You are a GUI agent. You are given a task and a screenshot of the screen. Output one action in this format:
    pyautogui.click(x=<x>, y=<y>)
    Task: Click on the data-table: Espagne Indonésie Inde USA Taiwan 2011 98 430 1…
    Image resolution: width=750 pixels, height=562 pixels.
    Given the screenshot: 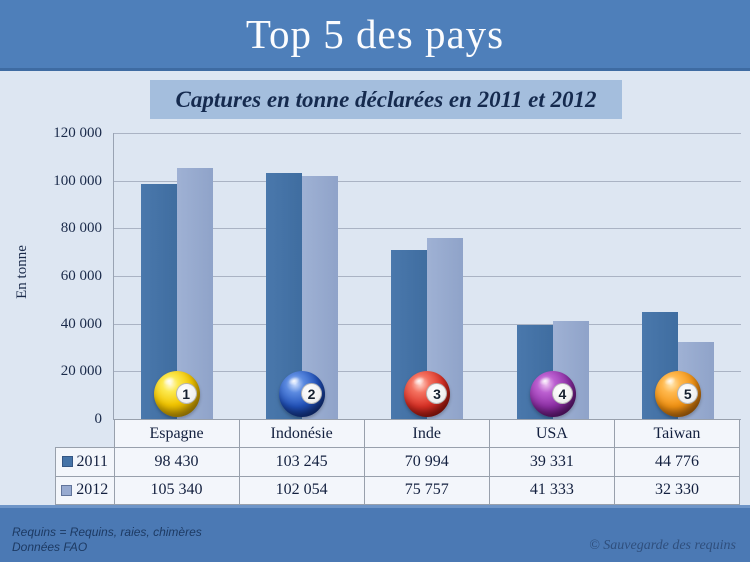 What is the action you would take?
    pyautogui.click(x=398, y=462)
    